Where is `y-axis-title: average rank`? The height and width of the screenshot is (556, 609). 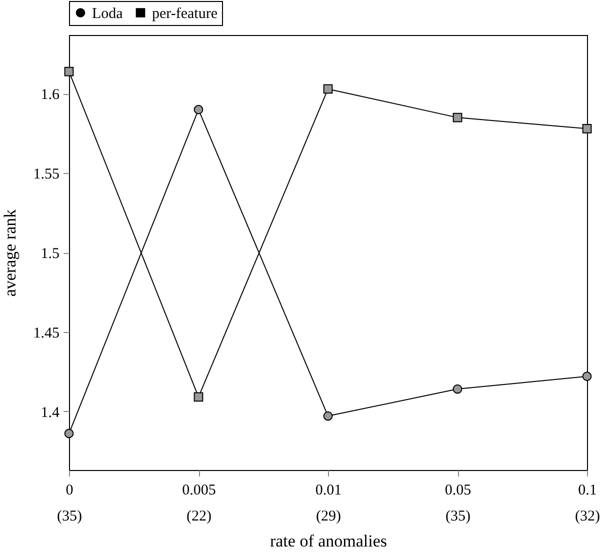
y-axis-title: average rank is located at coordinates (10, 252).